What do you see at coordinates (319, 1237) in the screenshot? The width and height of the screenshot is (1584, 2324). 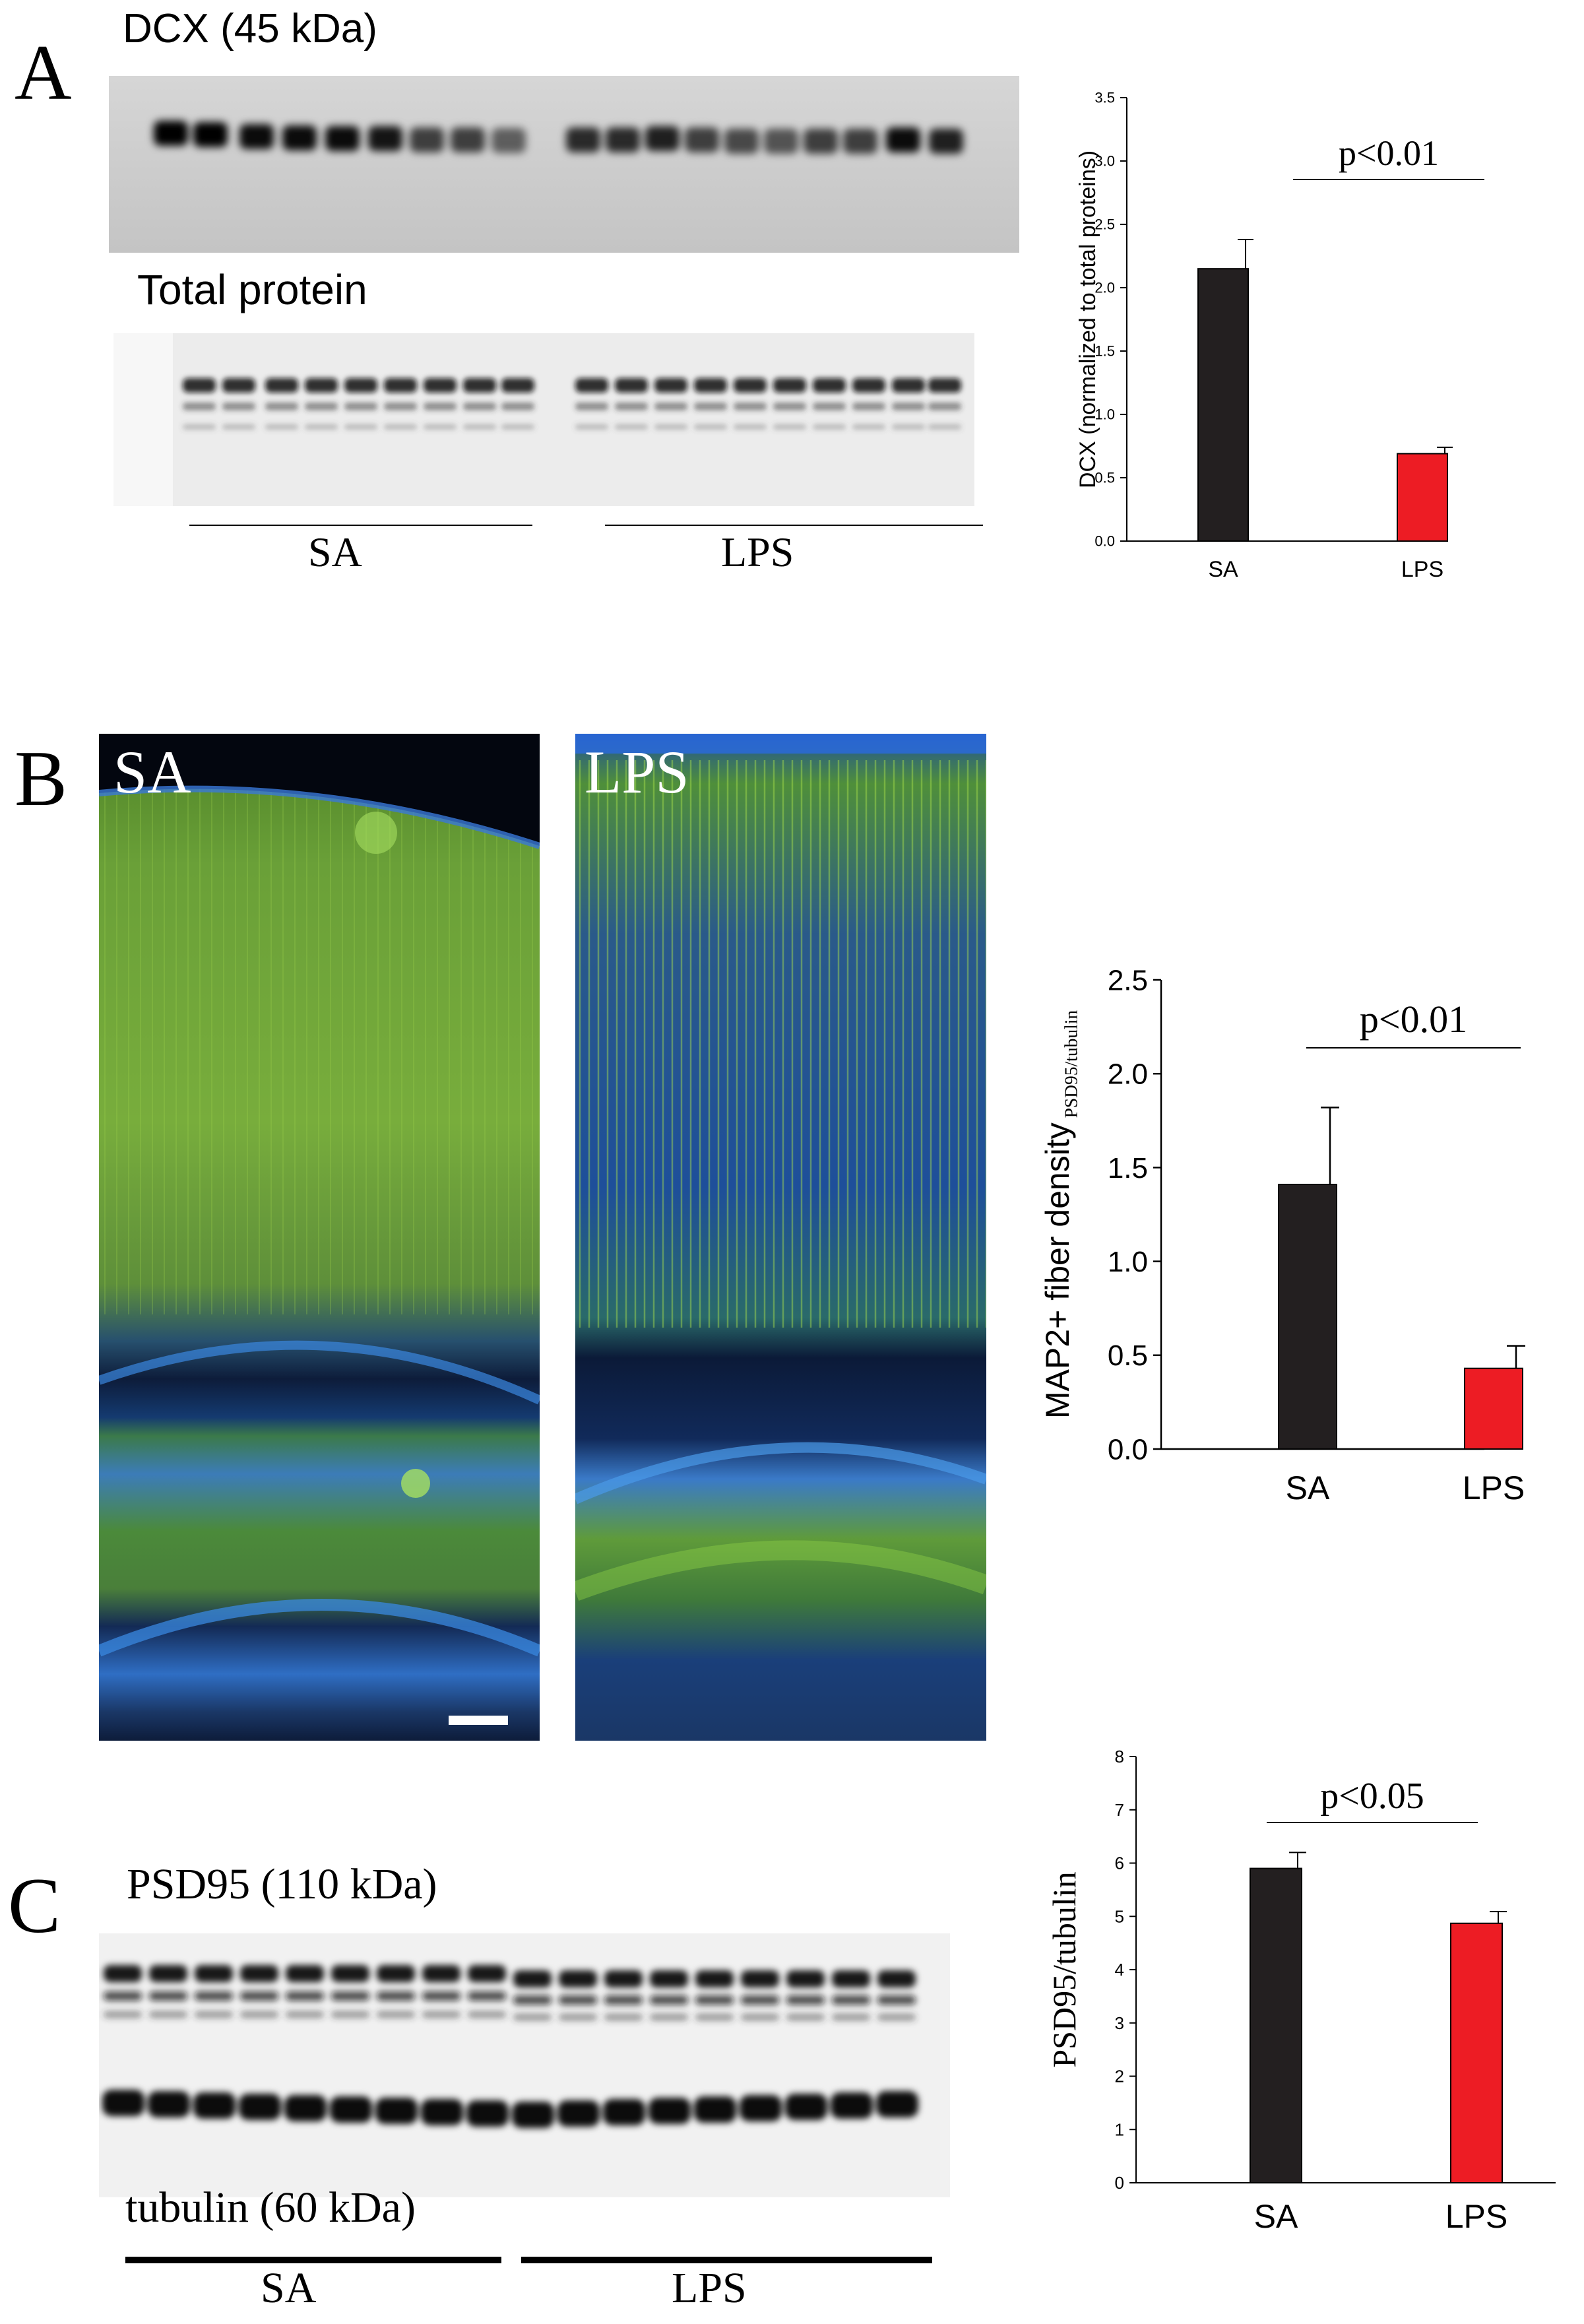 I see `panel-b-sa-micrograph: SA` at bounding box center [319, 1237].